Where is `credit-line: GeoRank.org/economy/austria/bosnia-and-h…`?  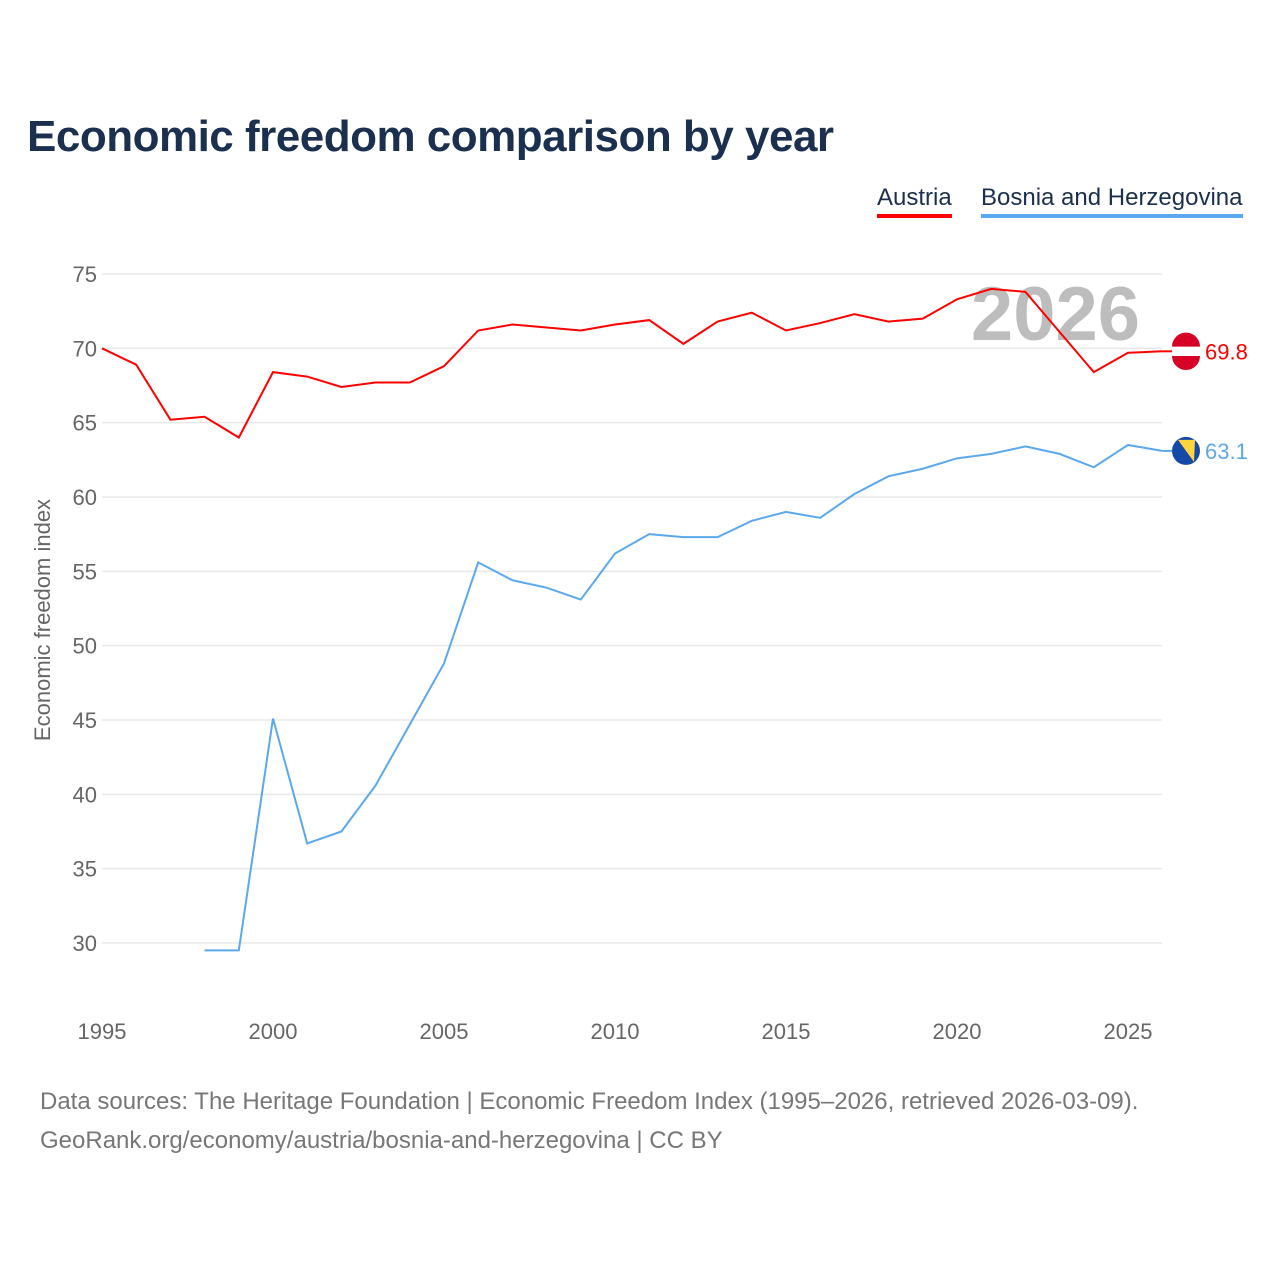
credit-line: GeoRank.org/economy/austria/bosnia-and-h… is located at coordinates (381, 1140).